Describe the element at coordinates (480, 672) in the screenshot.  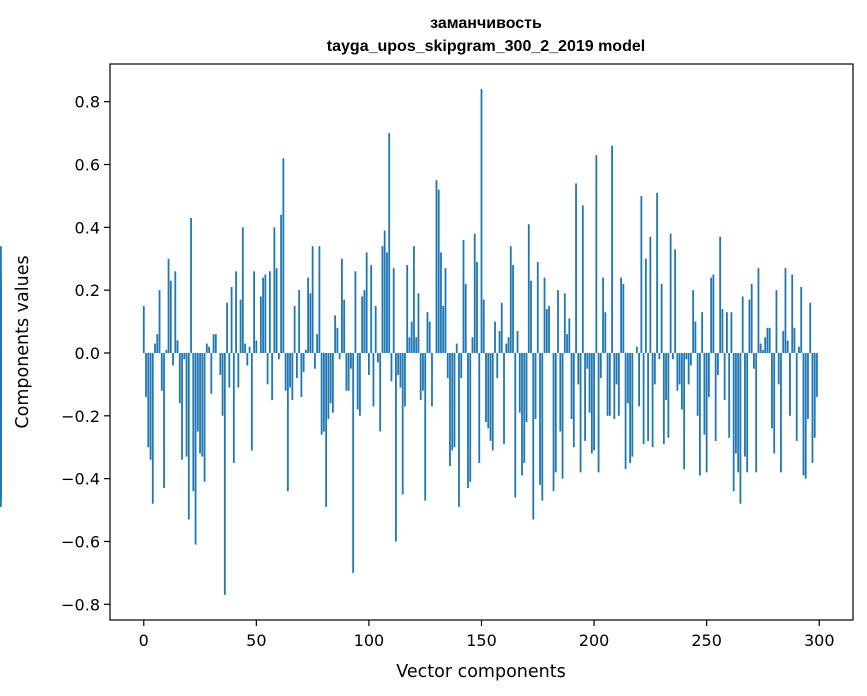
I see `x-axis-label: Vector components` at that location.